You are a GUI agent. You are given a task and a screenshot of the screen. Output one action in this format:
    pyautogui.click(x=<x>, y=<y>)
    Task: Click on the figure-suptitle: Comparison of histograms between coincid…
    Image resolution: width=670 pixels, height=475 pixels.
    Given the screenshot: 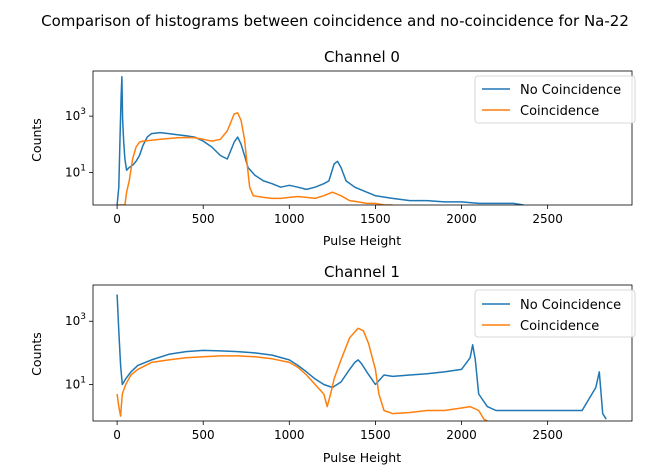 What is the action you would take?
    pyautogui.click(x=335, y=21)
    